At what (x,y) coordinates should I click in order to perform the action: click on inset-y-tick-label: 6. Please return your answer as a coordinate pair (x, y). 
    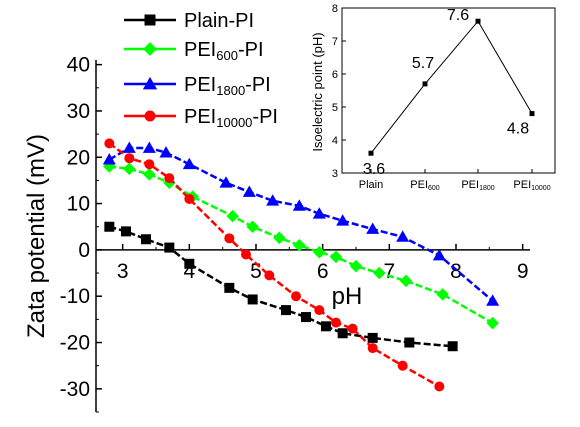
    Looking at the image, I should click on (335, 75).